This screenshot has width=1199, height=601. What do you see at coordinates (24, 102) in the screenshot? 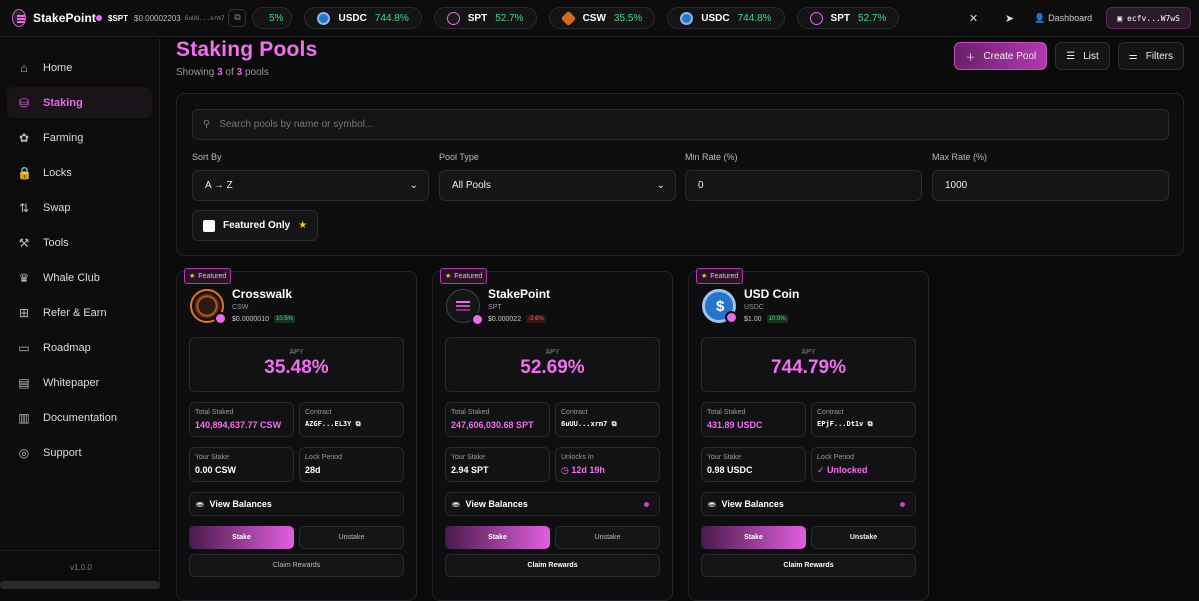
I see `staking-icon: ⛁` at bounding box center [24, 102].